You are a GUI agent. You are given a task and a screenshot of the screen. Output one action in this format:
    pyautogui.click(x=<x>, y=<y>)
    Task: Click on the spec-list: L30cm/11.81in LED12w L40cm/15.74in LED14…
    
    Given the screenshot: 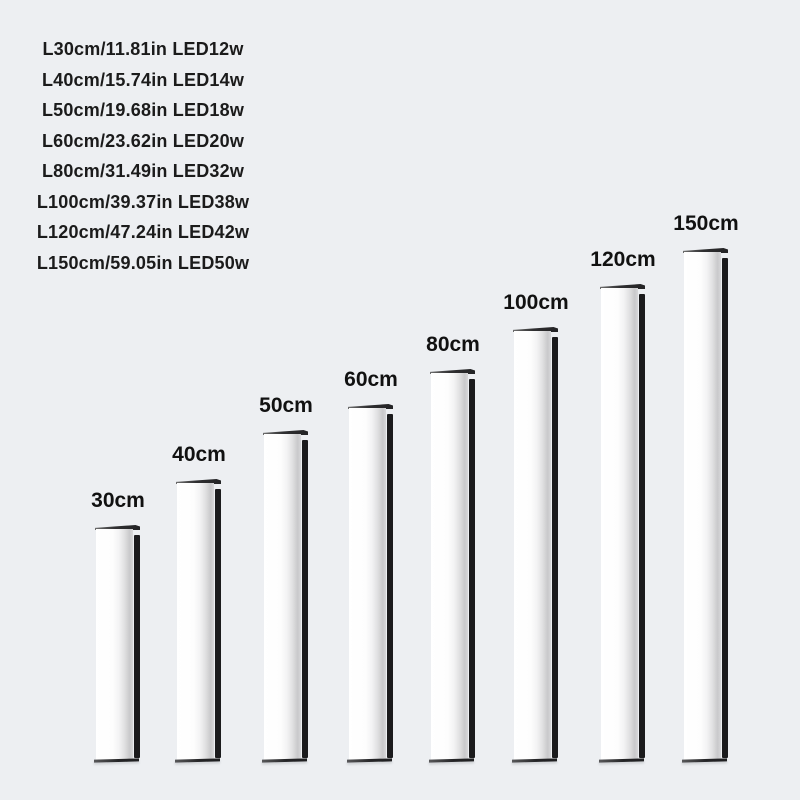 What is the action you would take?
    pyautogui.click(x=143, y=156)
    